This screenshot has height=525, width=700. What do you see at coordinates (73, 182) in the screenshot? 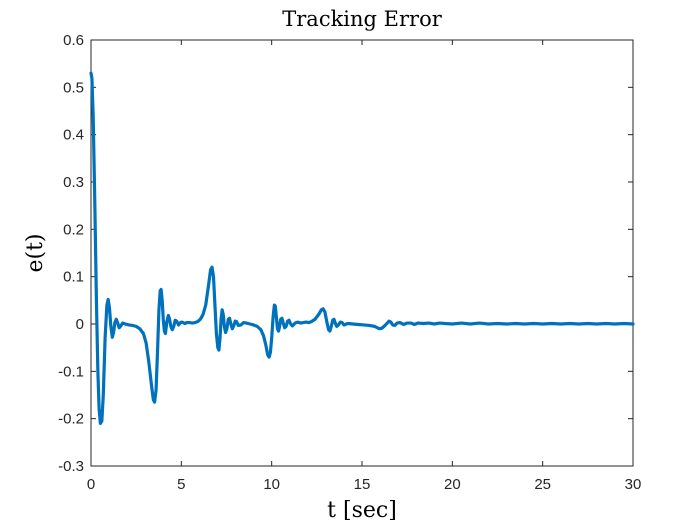
I see `y-tick-label: 0.3` at bounding box center [73, 182].